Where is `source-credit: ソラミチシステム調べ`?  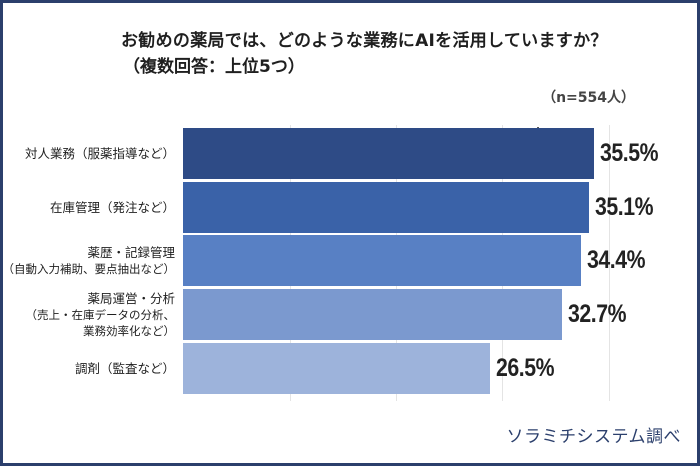 source-credit: ソラミチシステム調べ is located at coordinates (593, 437).